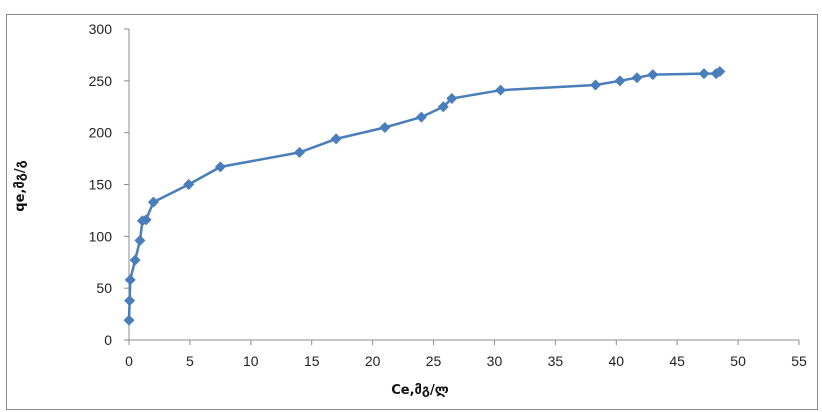 This screenshot has height=412, width=822. What do you see at coordinates (101, 81) in the screenshot?
I see `y-tick-label: 250` at bounding box center [101, 81].